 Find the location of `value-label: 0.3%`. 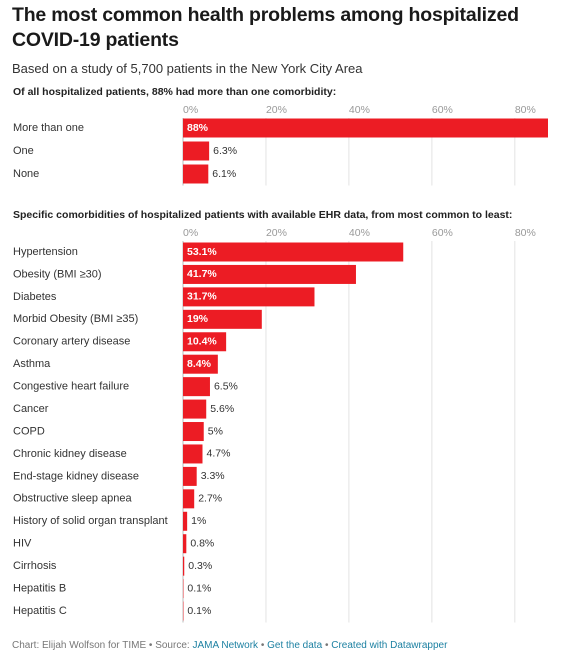

value-label: 0.3% is located at coordinates (200, 566).